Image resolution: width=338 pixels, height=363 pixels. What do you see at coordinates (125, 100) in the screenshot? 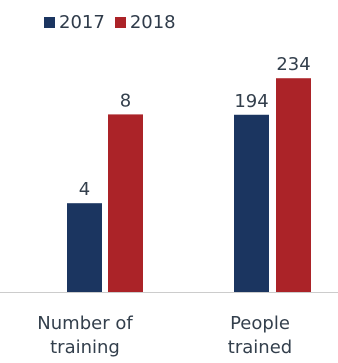
I see `data-label-number-of-training-2018: 8` at bounding box center [125, 100].